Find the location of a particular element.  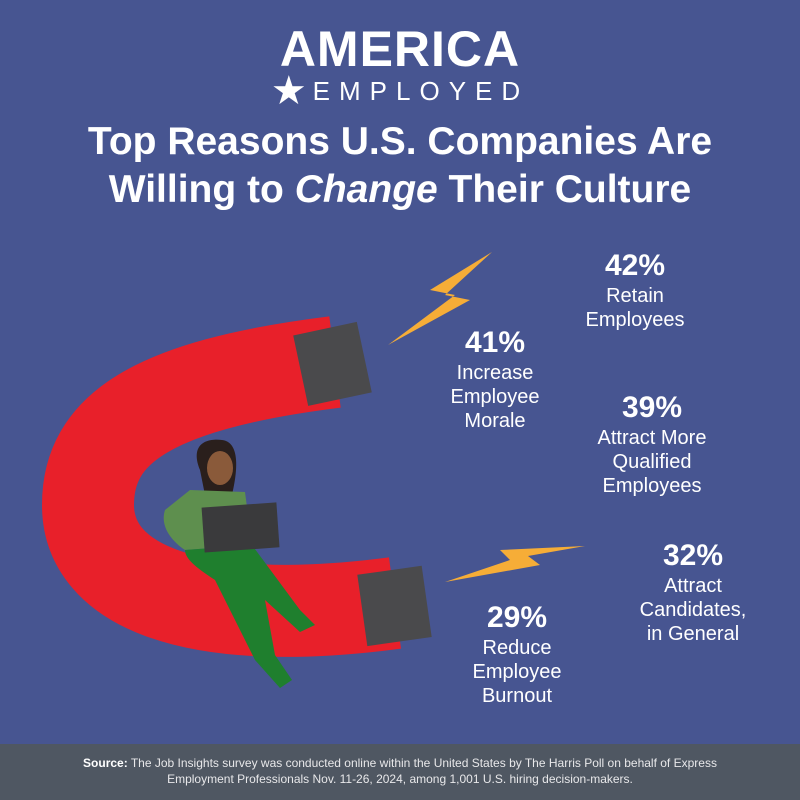

stat-percent: 41% is located at coordinates (495, 342).